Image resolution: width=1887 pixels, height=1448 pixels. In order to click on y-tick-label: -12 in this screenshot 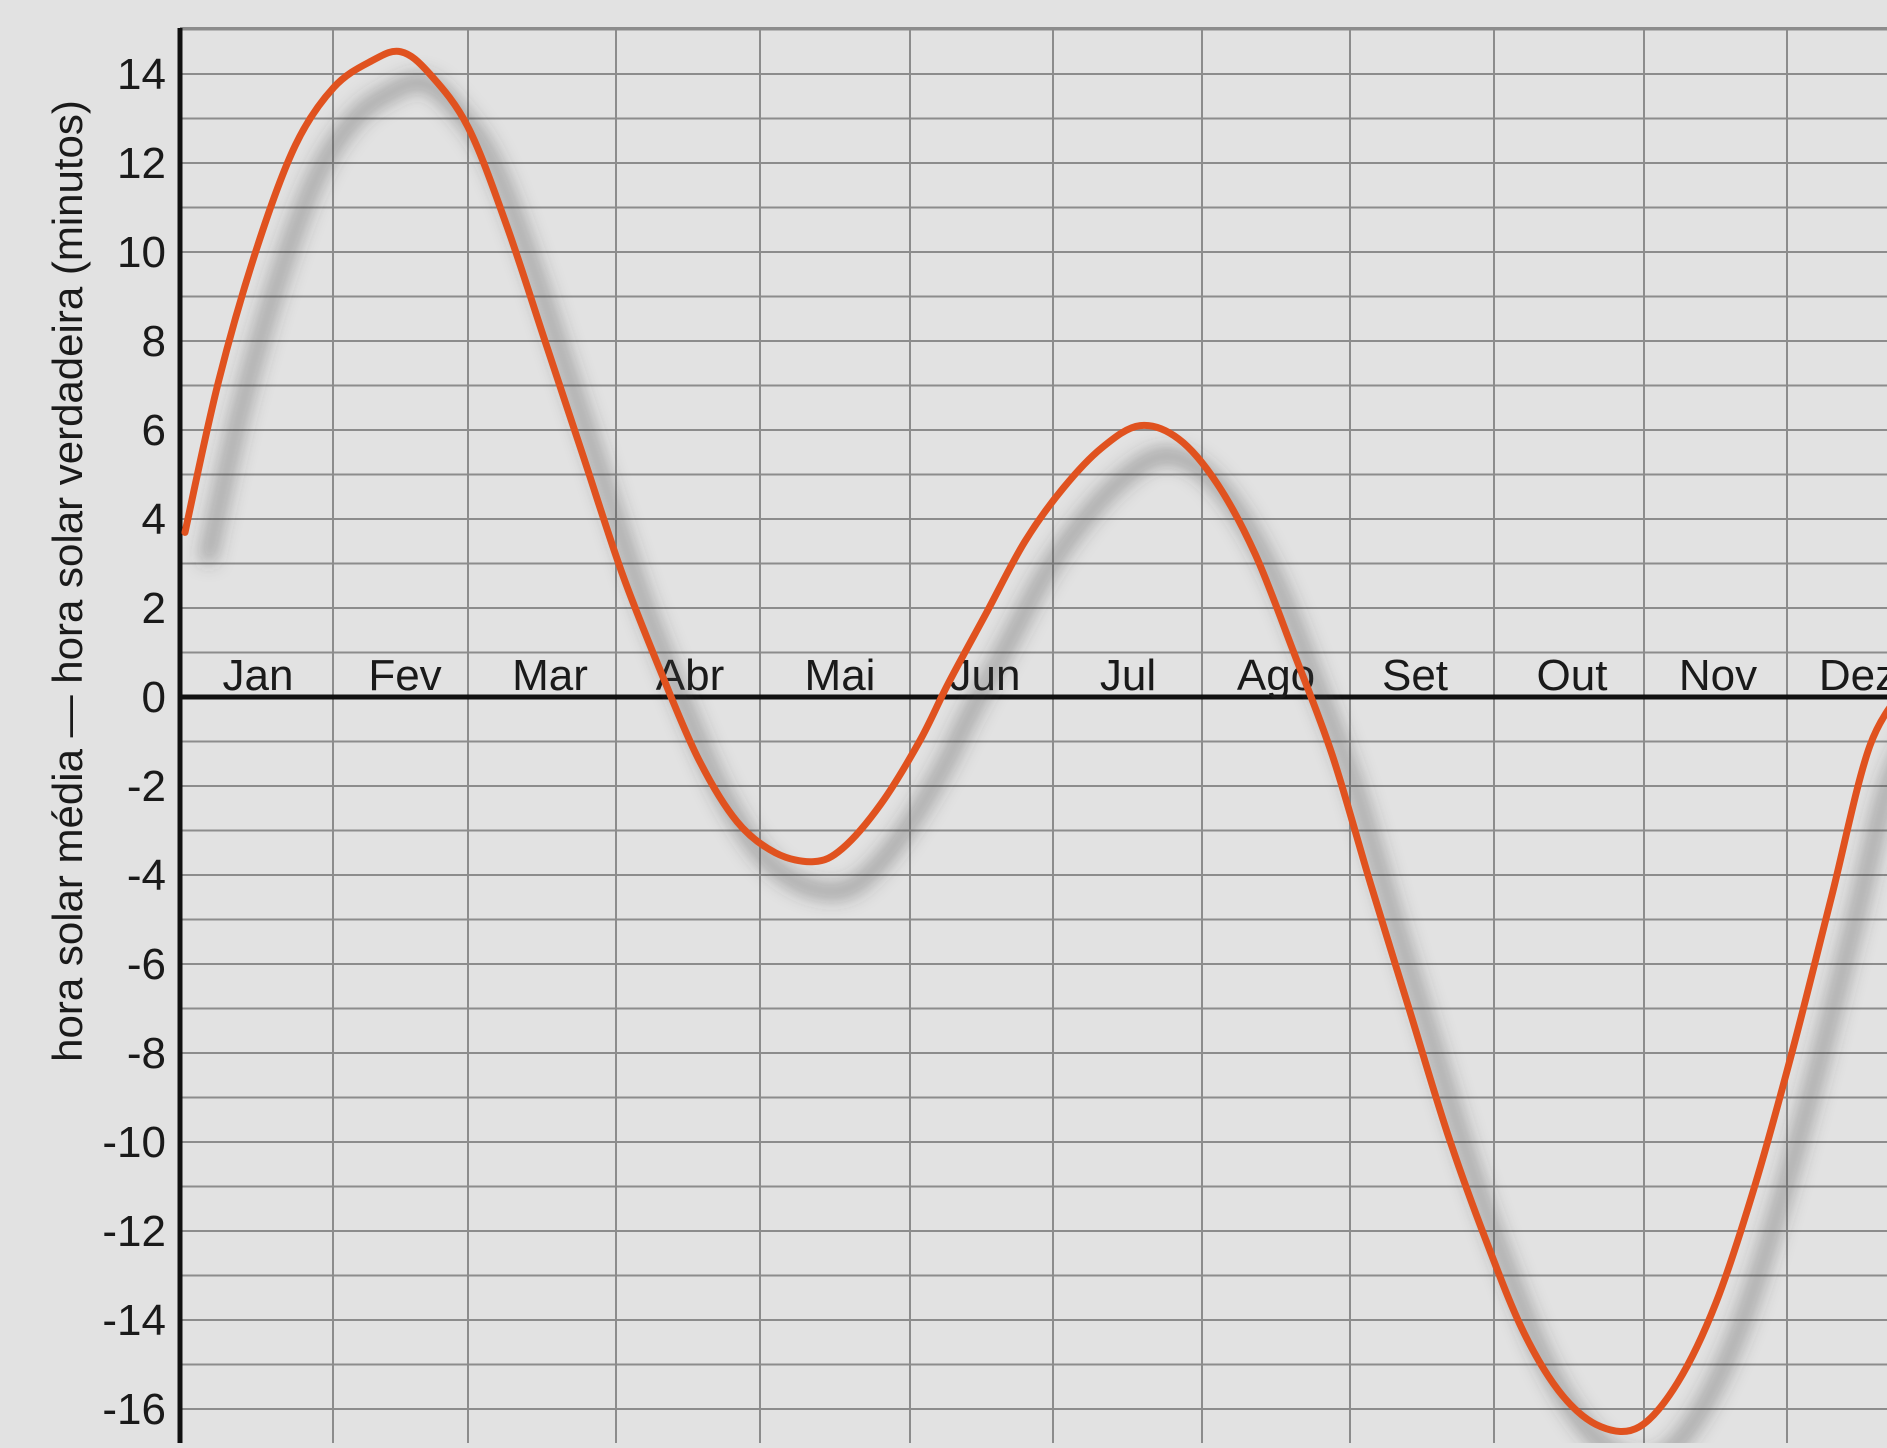, I will do `click(134, 1231)`.